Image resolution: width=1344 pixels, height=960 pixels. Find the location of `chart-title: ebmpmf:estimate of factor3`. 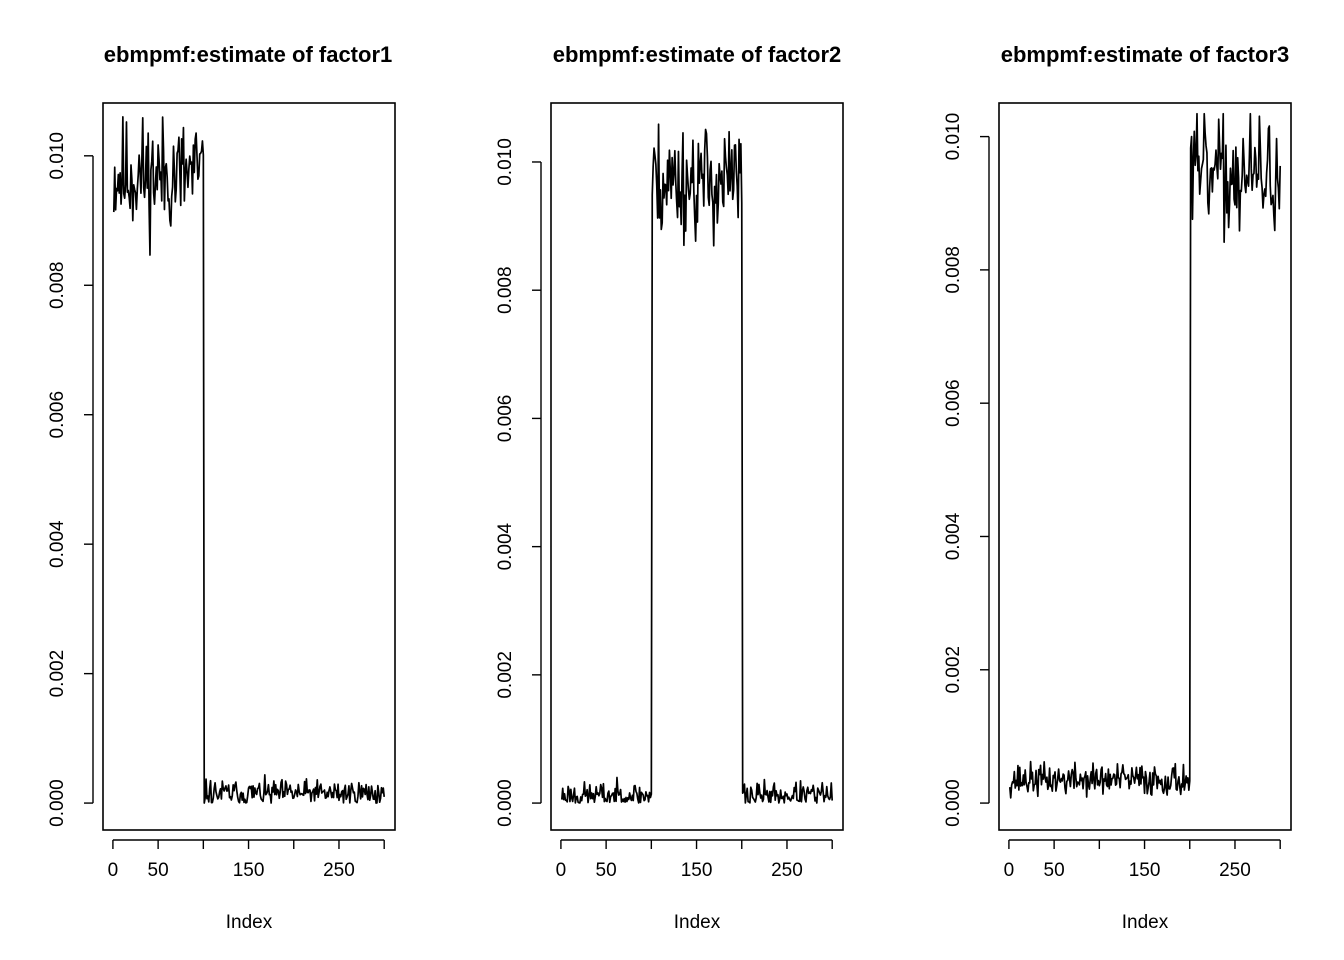

chart-title: ebmpmf:estimate of factor3 is located at coordinates (1145, 54).